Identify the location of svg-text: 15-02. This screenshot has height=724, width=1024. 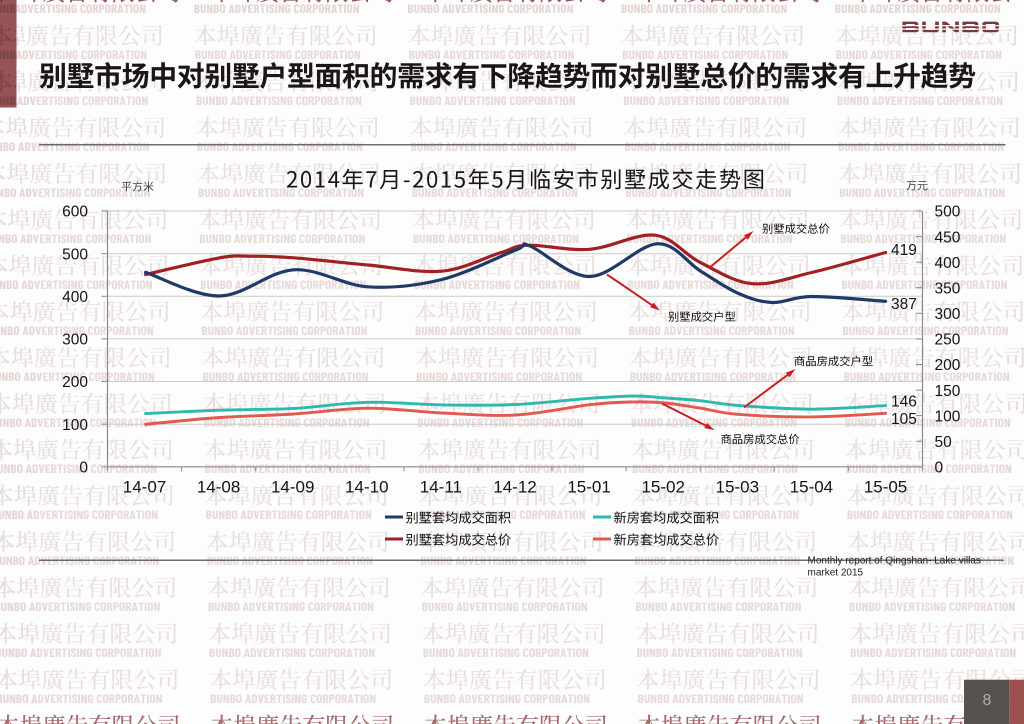
(662, 486).